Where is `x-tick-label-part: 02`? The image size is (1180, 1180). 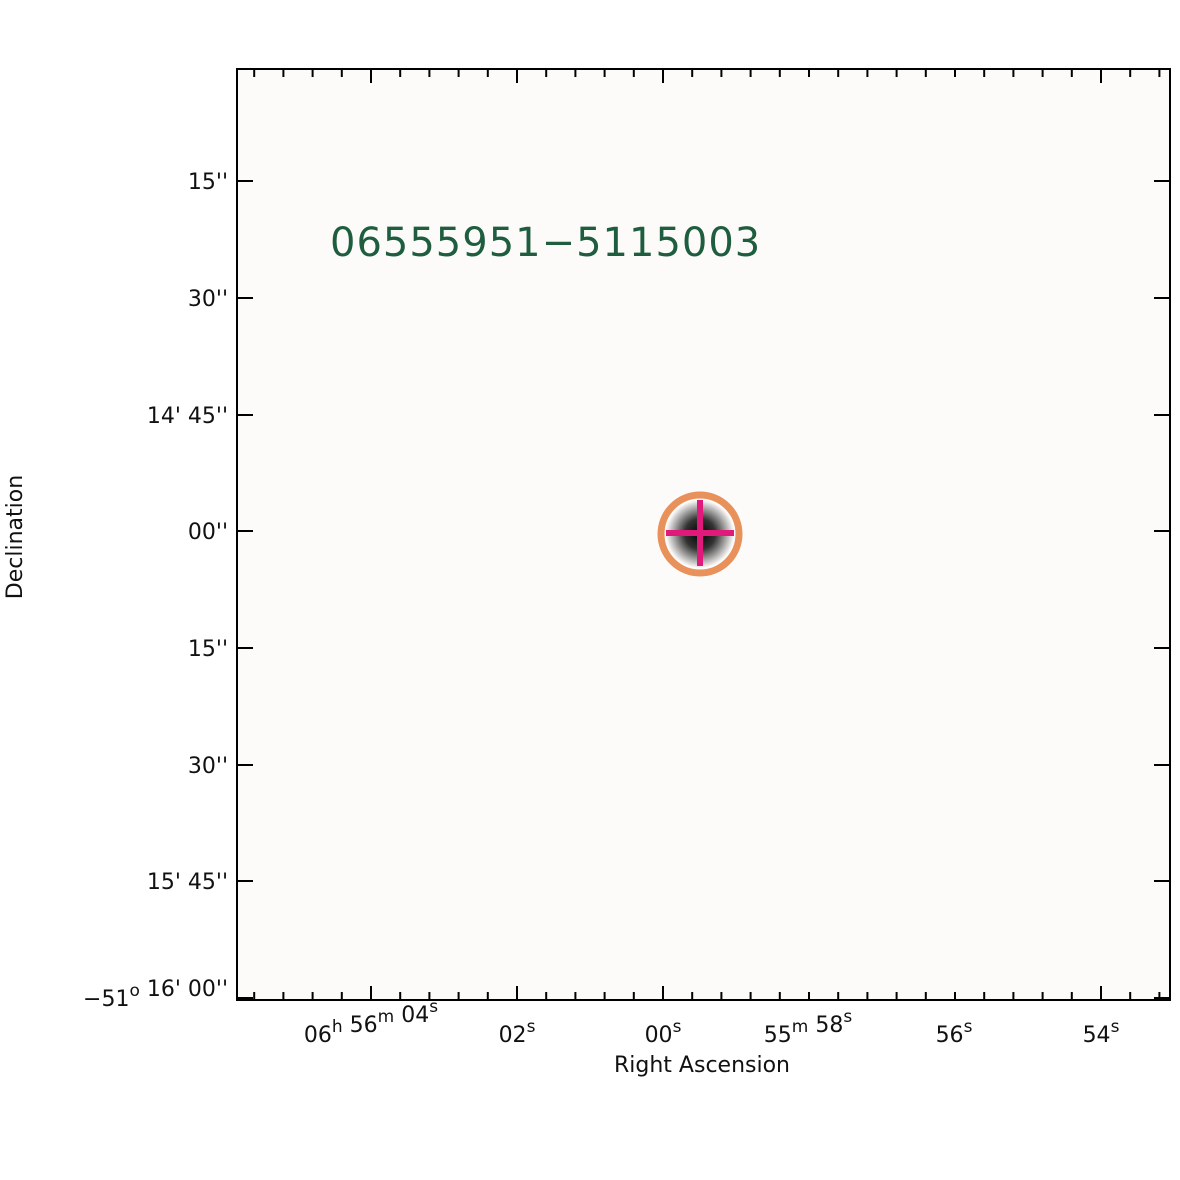
x-tick-label-part: 02 is located at coordinates (513, 1035).